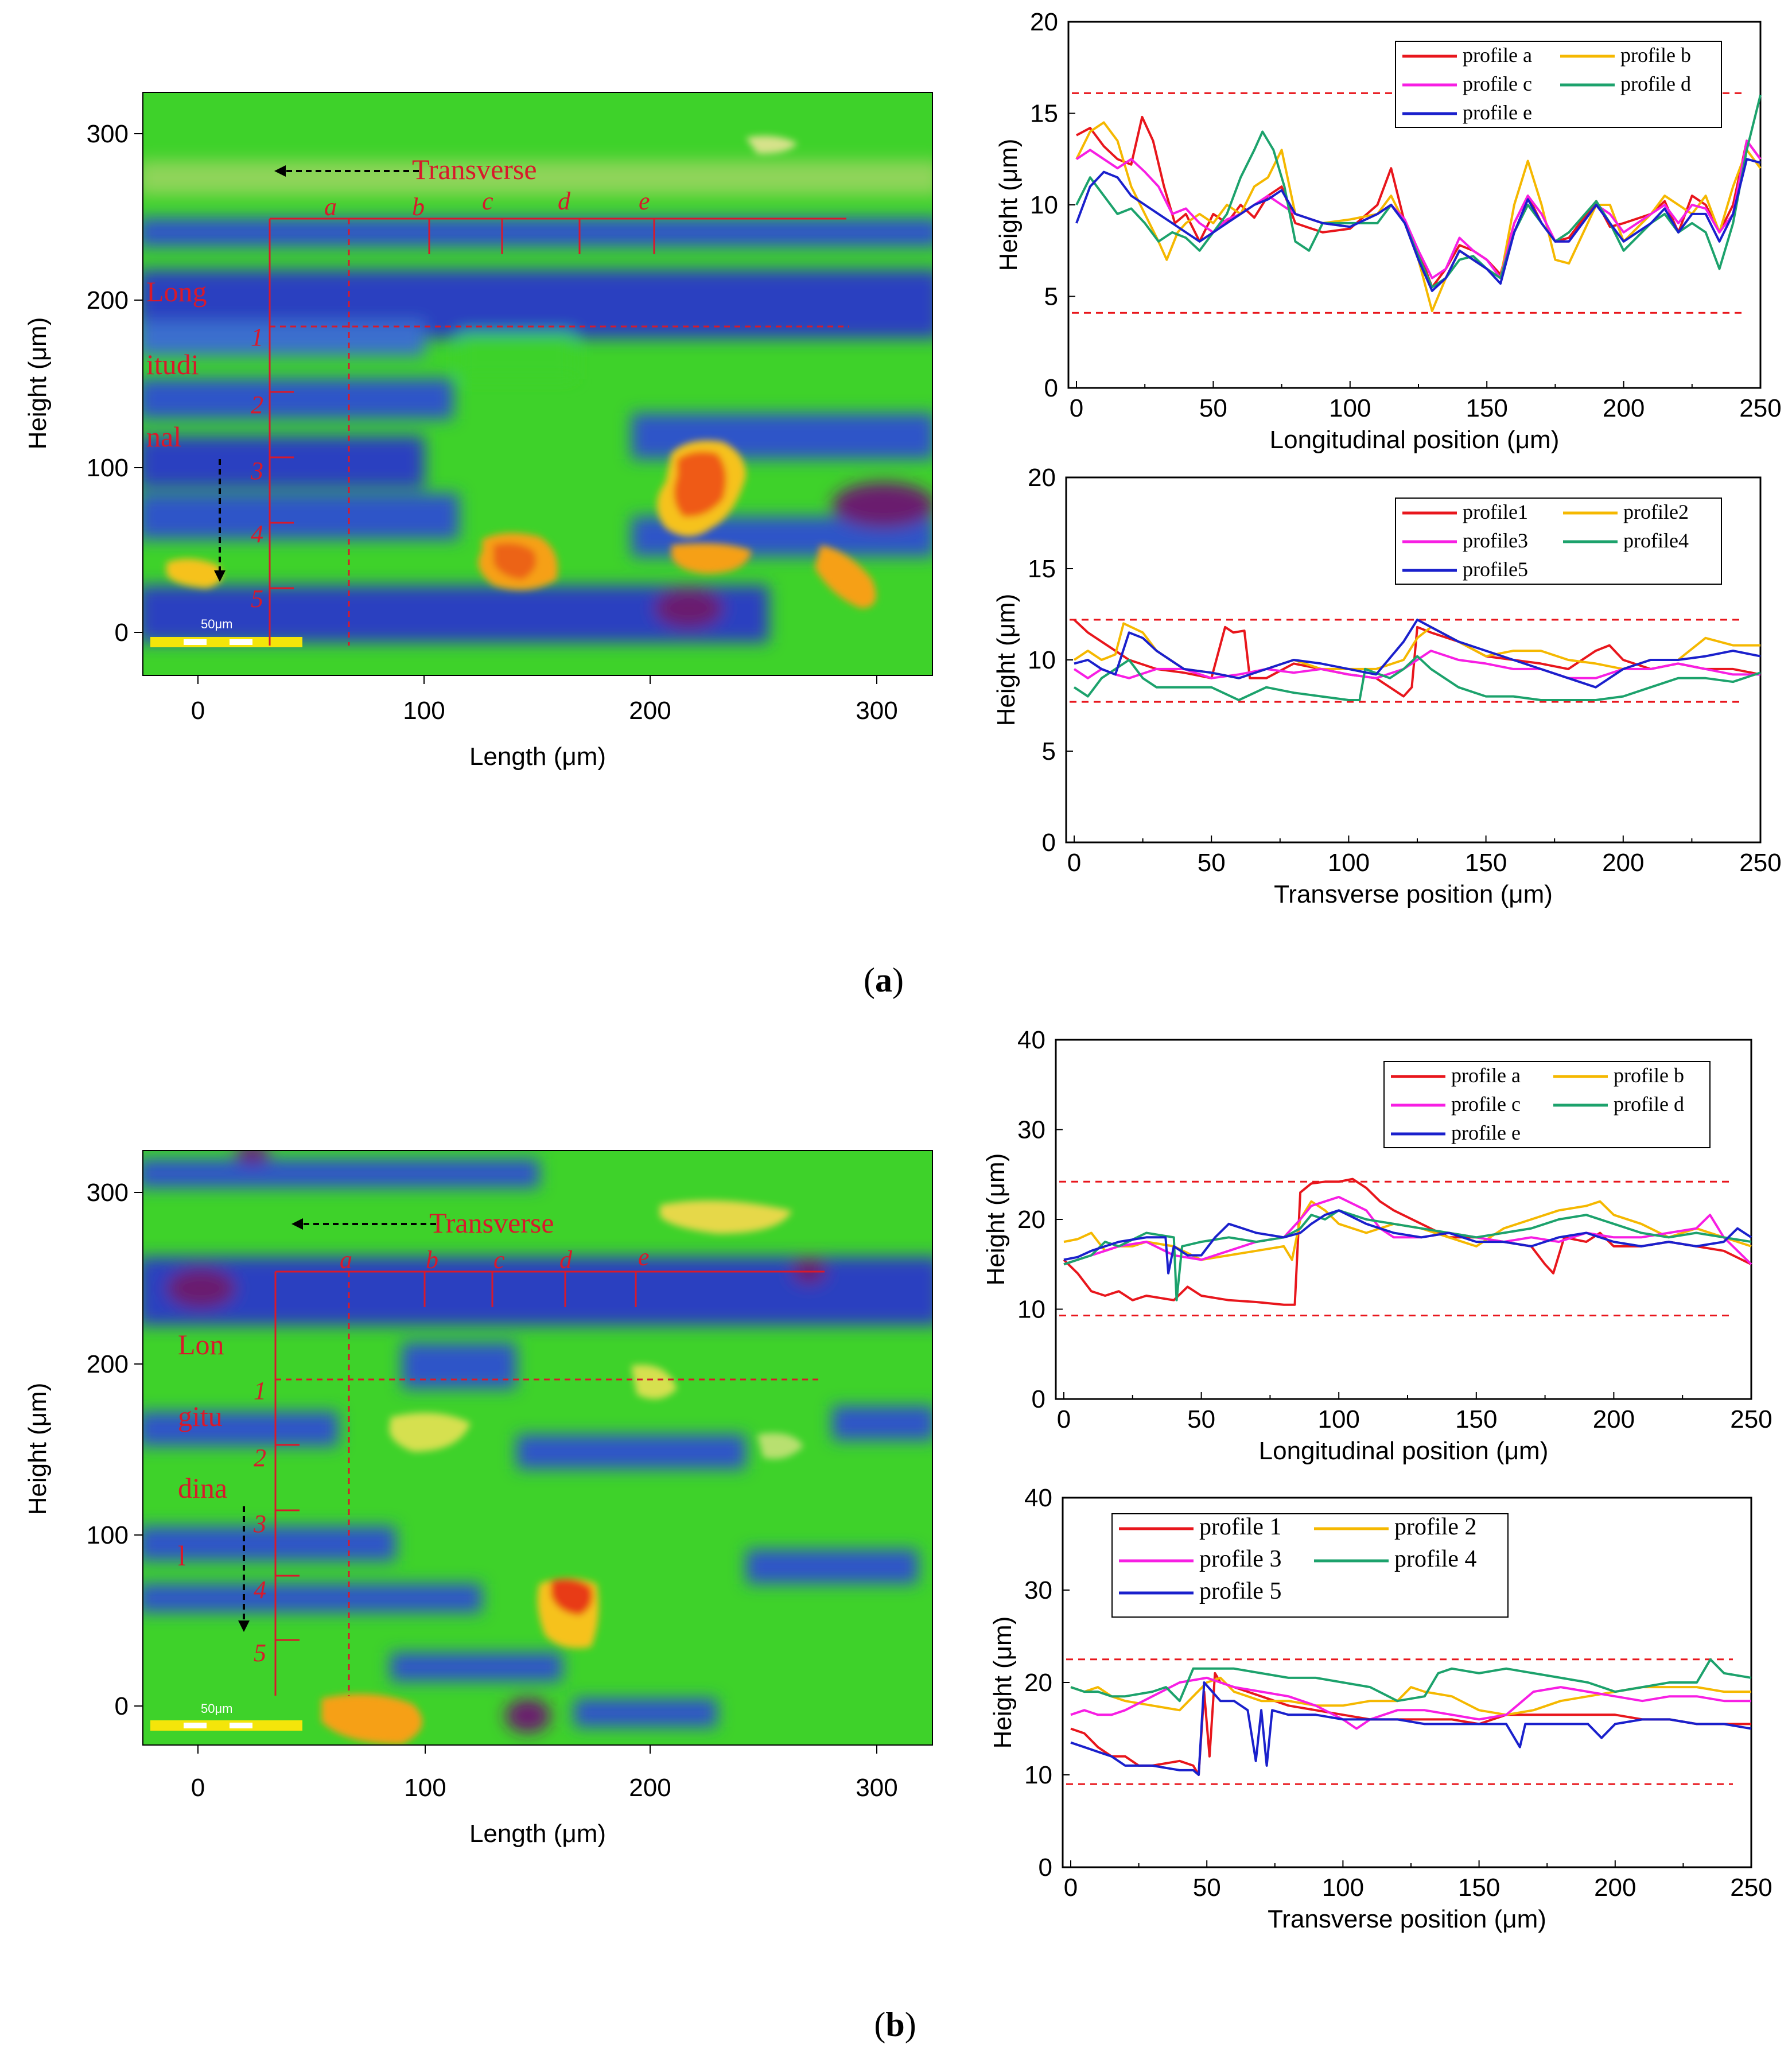 The height and width of the screenshot is (2048, 1792). Describe the element at coordinates (108, 134) in the screenshot. I see `map-a-ytick-300: 300` at that location.